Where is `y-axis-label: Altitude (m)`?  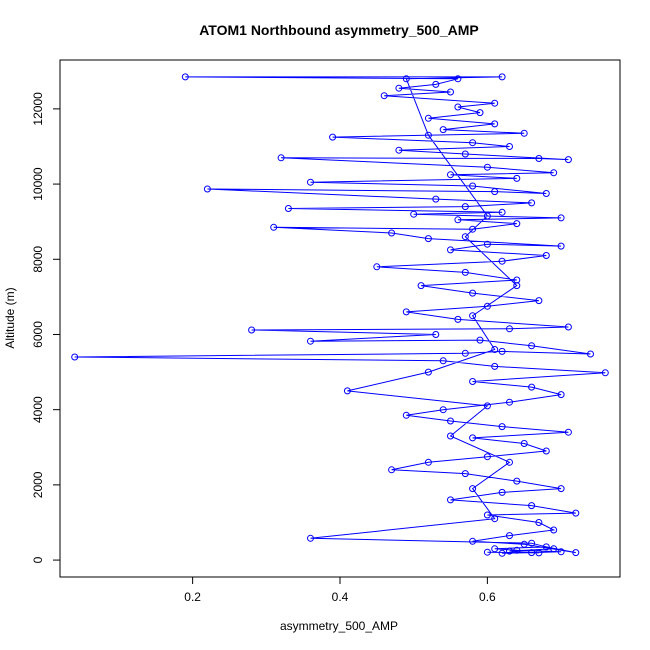
y-axis-label: Altitude (m) is located at coordinates (10, 317).